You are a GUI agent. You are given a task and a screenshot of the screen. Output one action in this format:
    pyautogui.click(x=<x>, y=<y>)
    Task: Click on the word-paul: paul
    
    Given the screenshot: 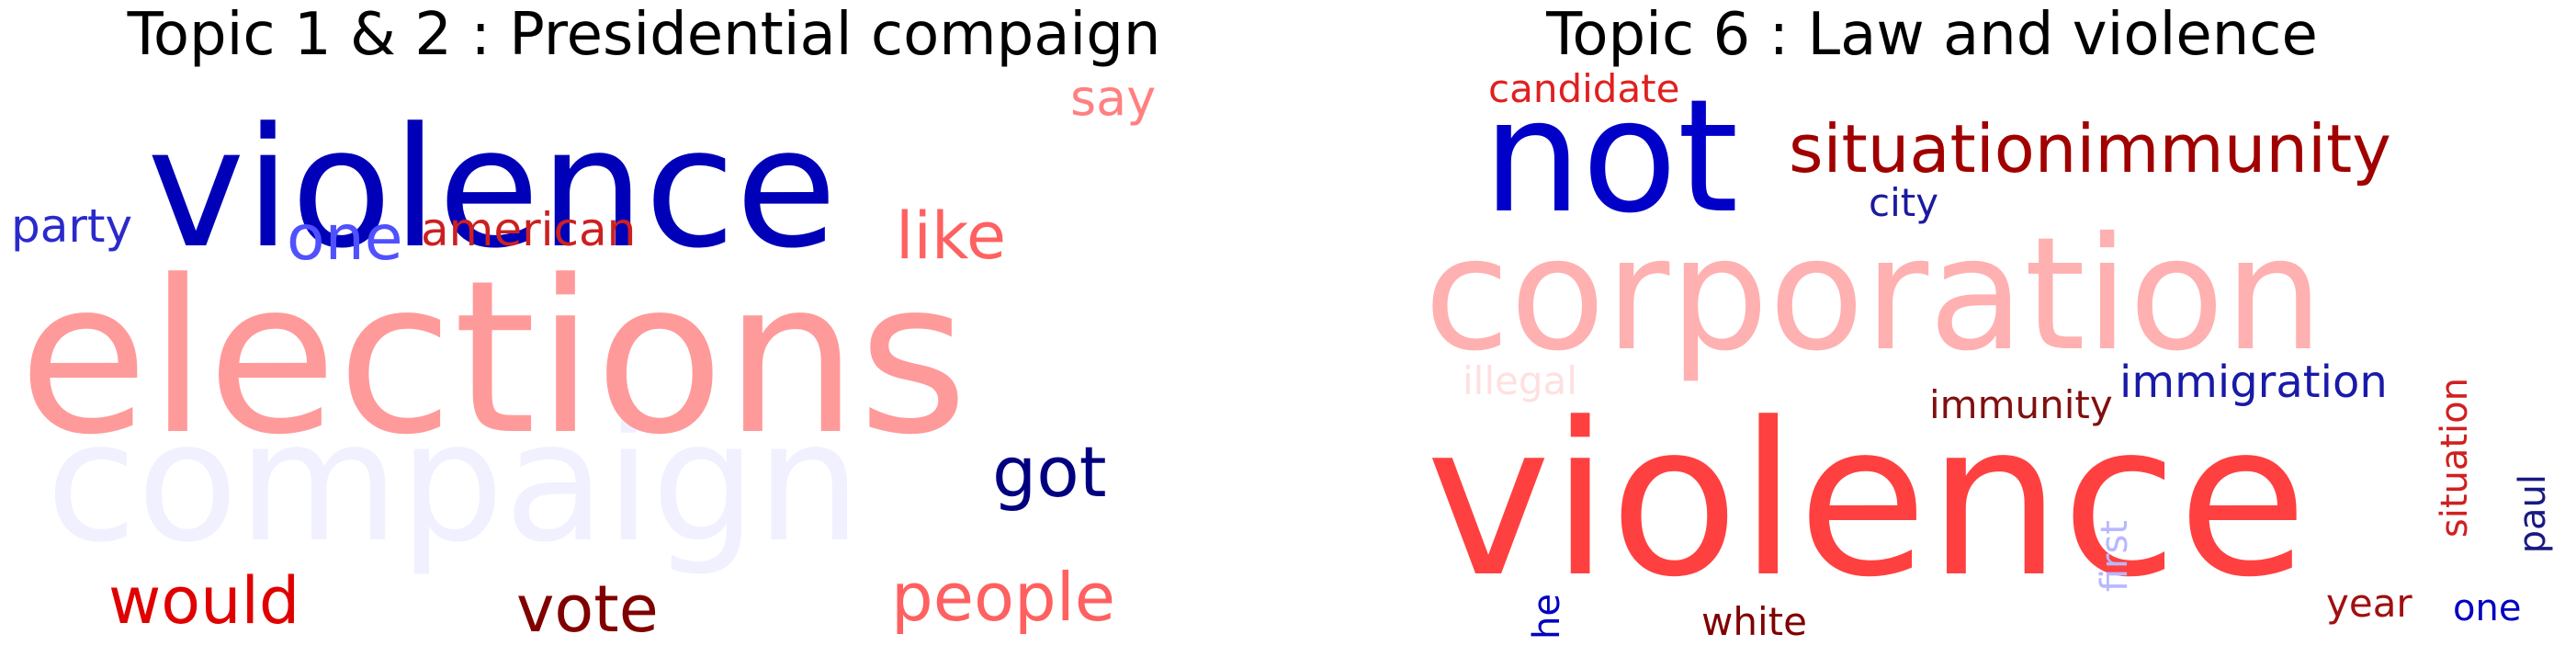 What is the action you would take?
    pyautogui.click(x=2533, y=514)
    